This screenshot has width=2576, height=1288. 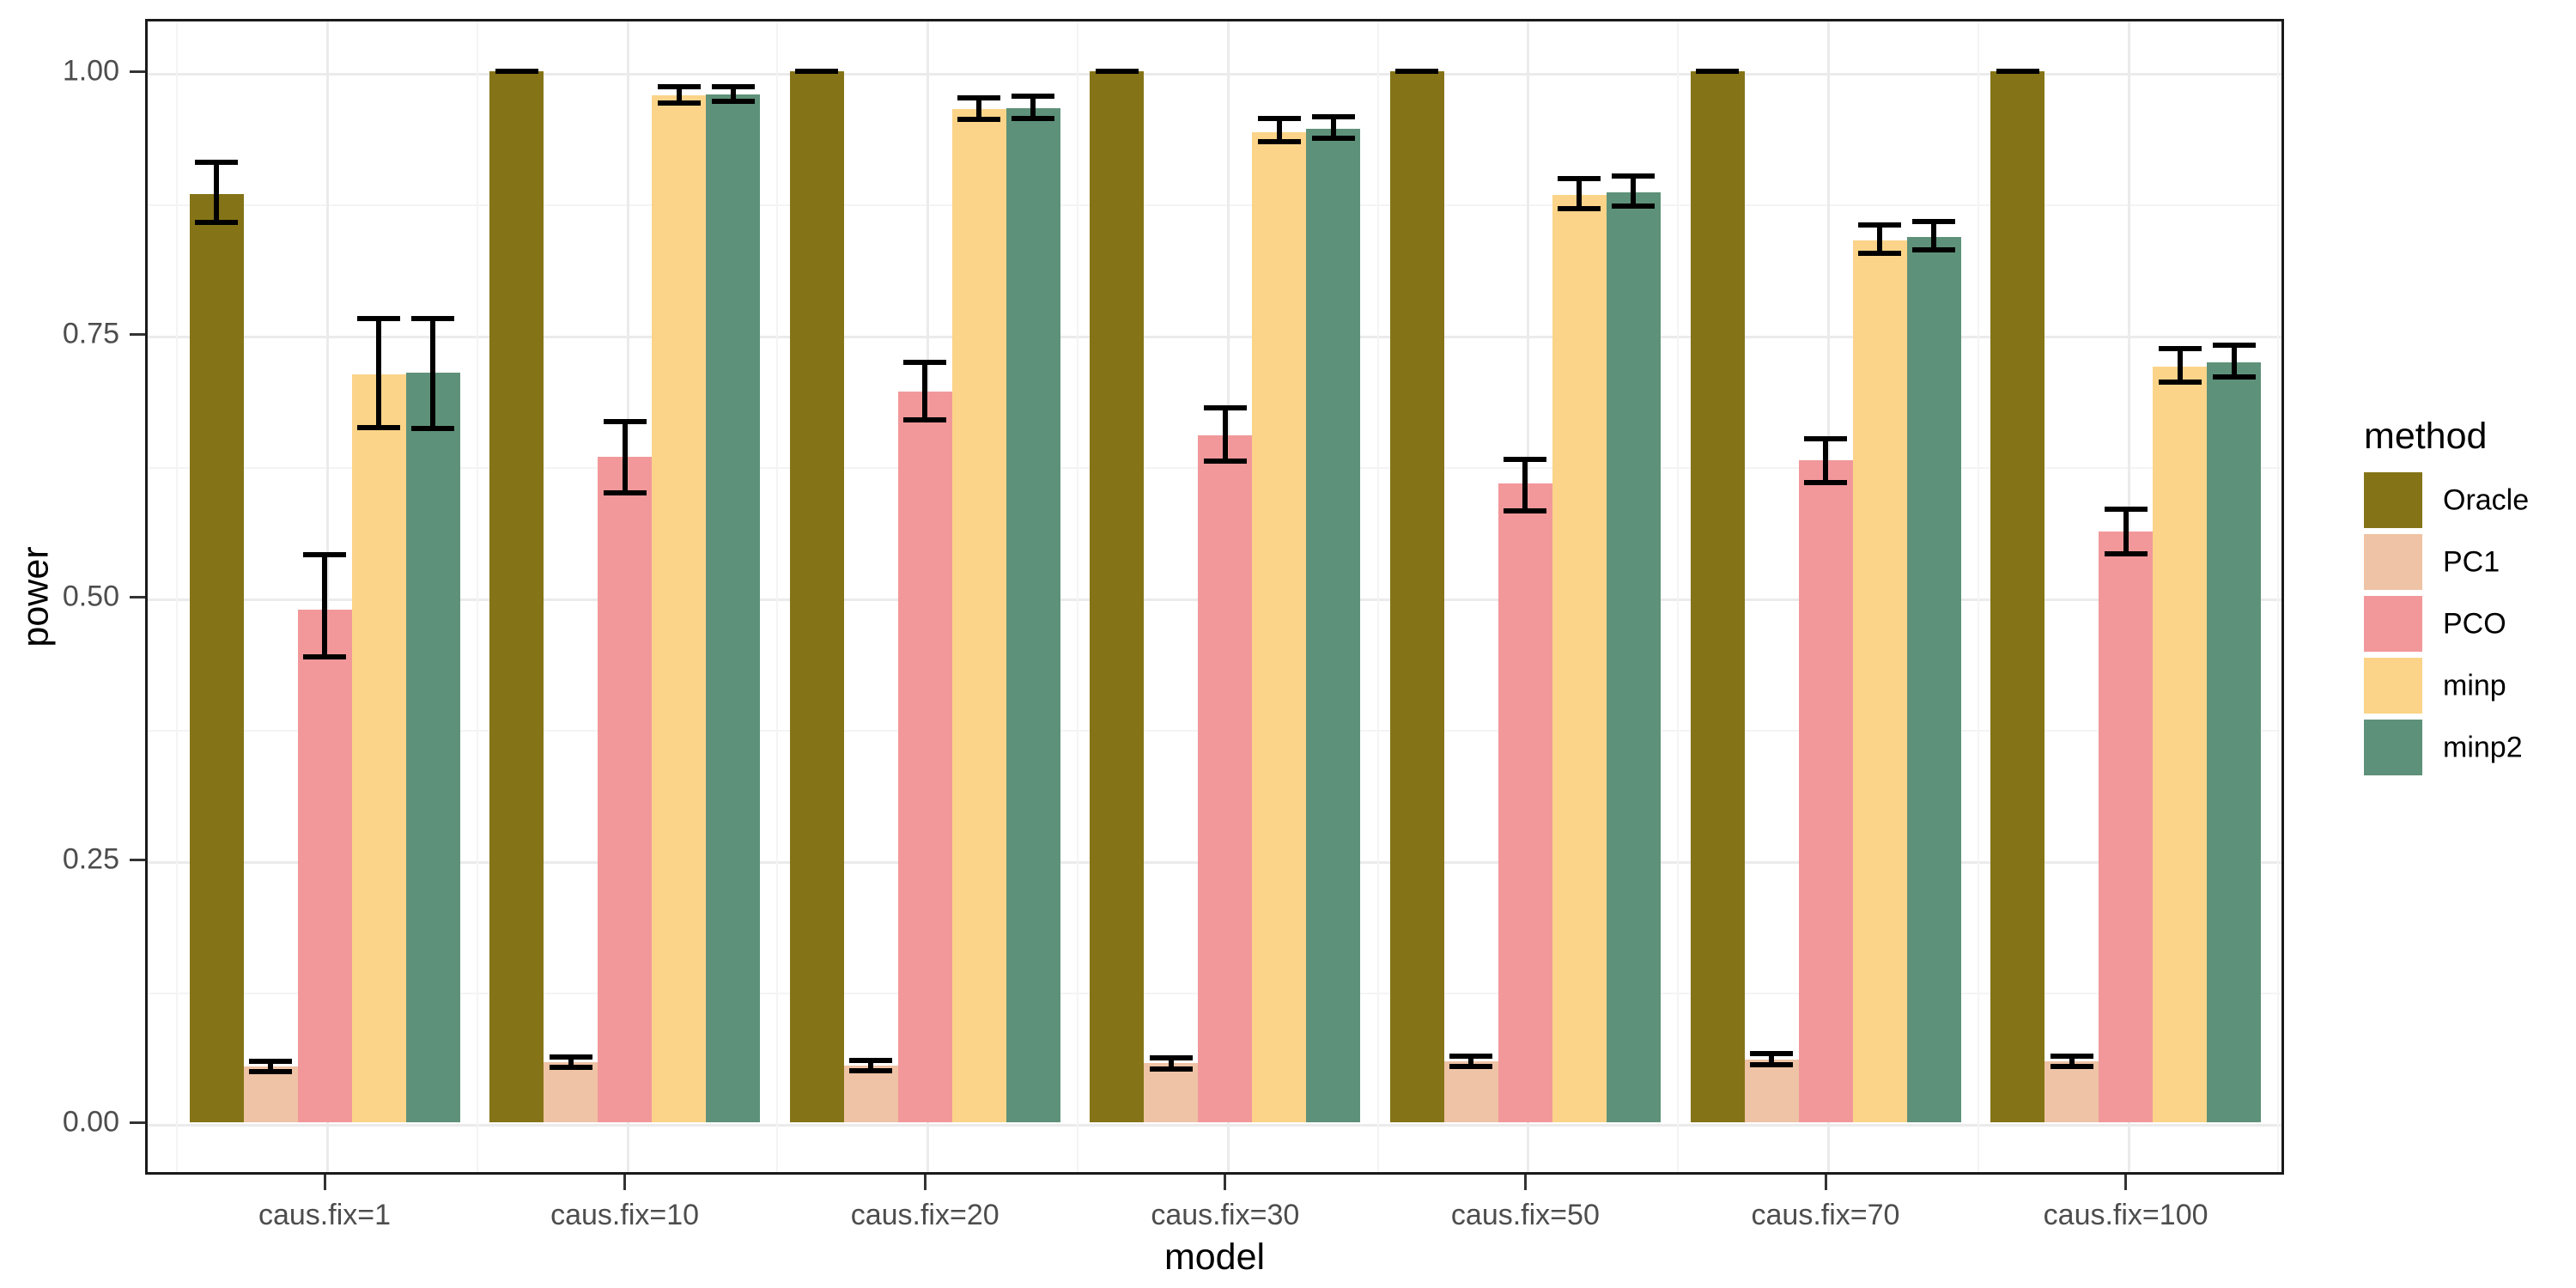 What do you see at coordinates (2486, 499) in the screenshot?
I see `legend-label: Oracle` at bounding box center [2486, 499].